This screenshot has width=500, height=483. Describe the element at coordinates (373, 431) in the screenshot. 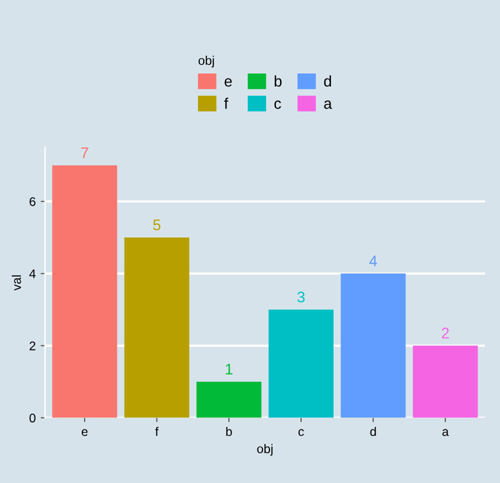

I see `x-tick-label: d` at that location.